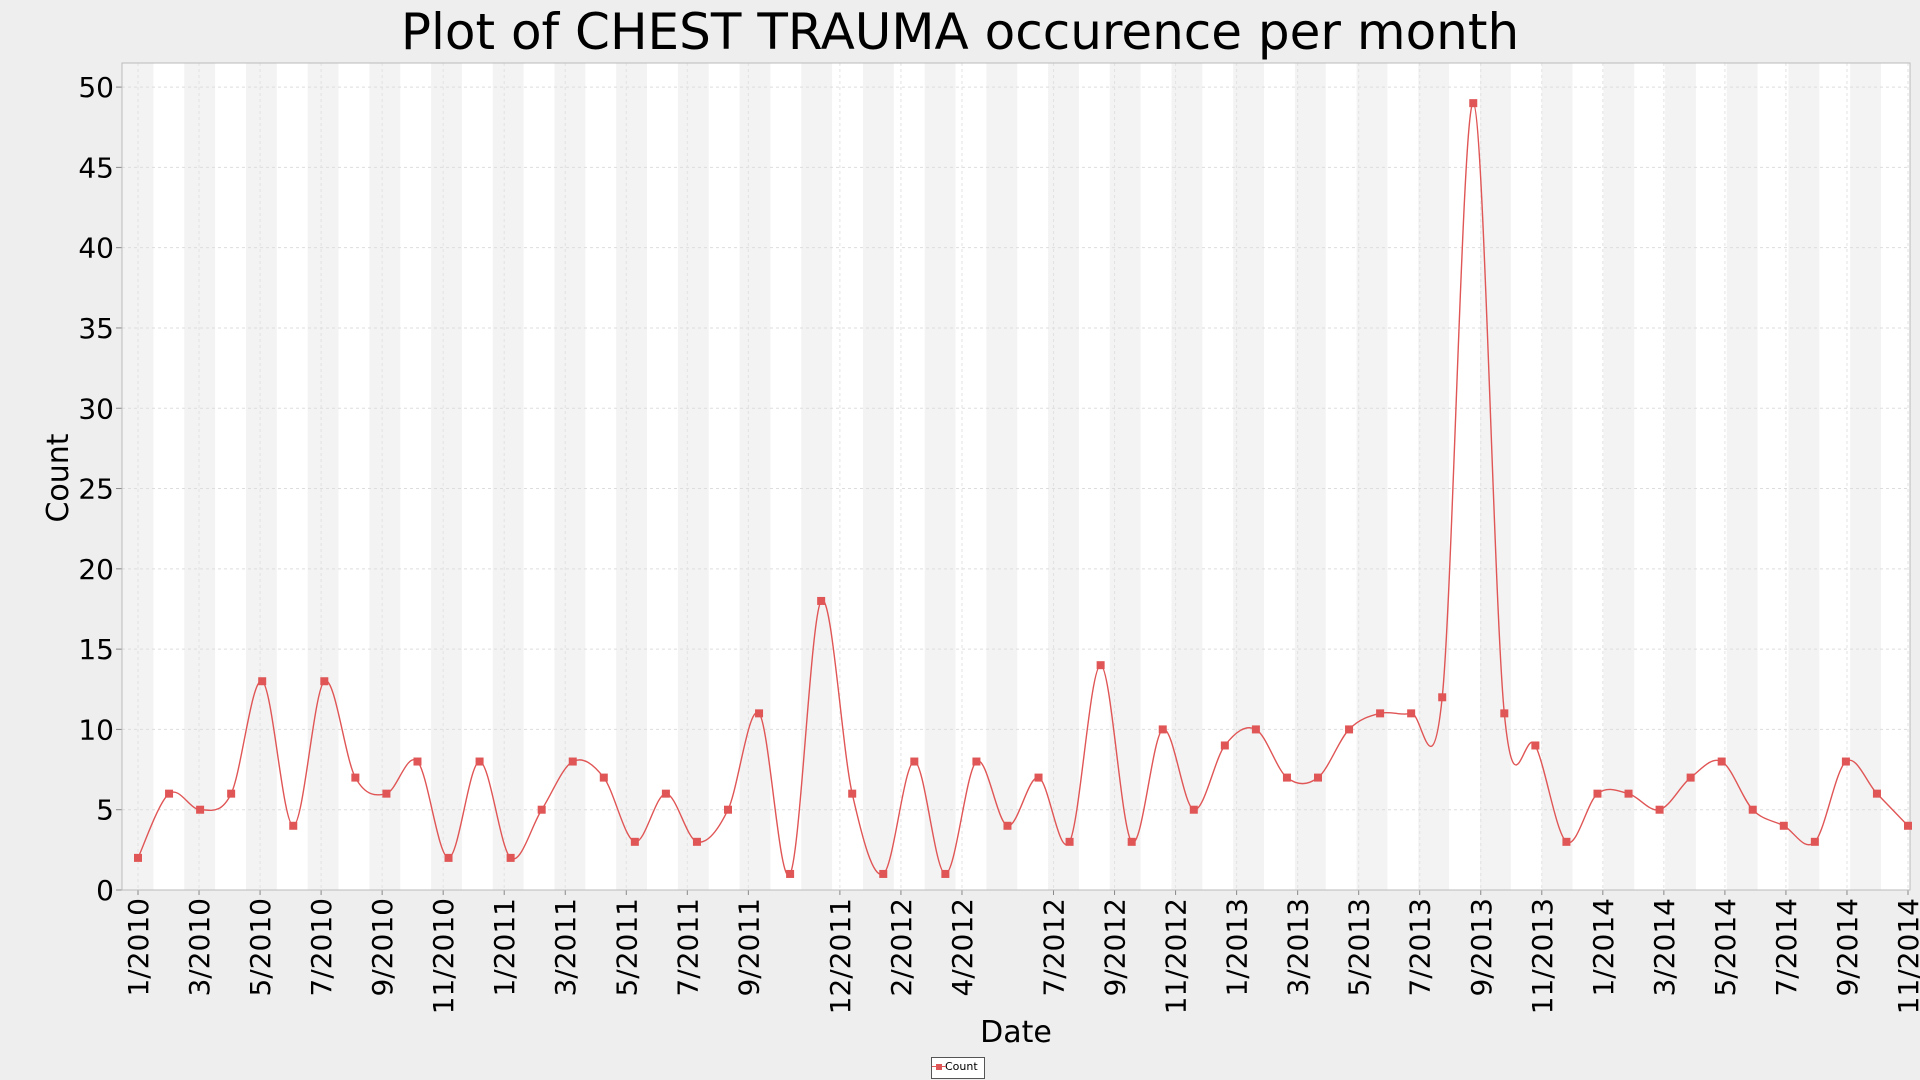 This screenshot has height=1080, width=1920. What do you see at coordinates (105, 810) in the screenshot?
I see `y-tick-label: 5` at bounding box center [105, 810].